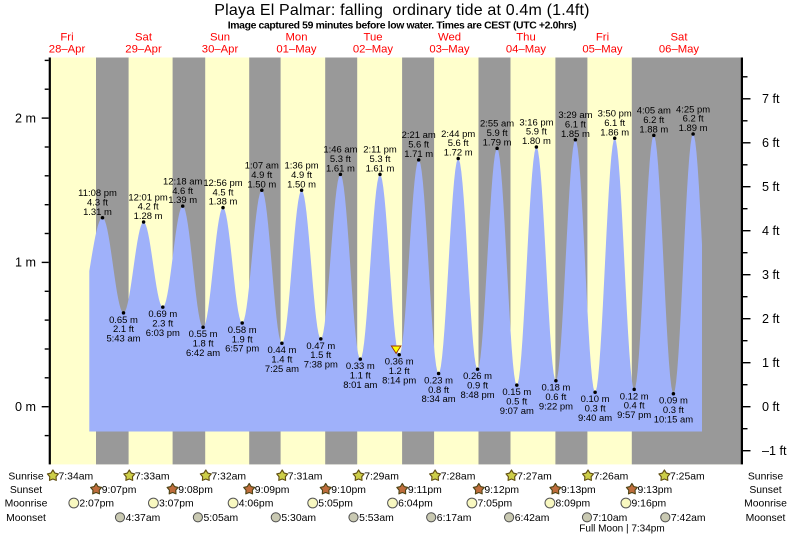 The height and width of the screenshot is (544, 793). What do you see at coordinates (195, 490) in the screenshot?
I see `svg-text: 9:08pm` at bounding box center [195, 490].